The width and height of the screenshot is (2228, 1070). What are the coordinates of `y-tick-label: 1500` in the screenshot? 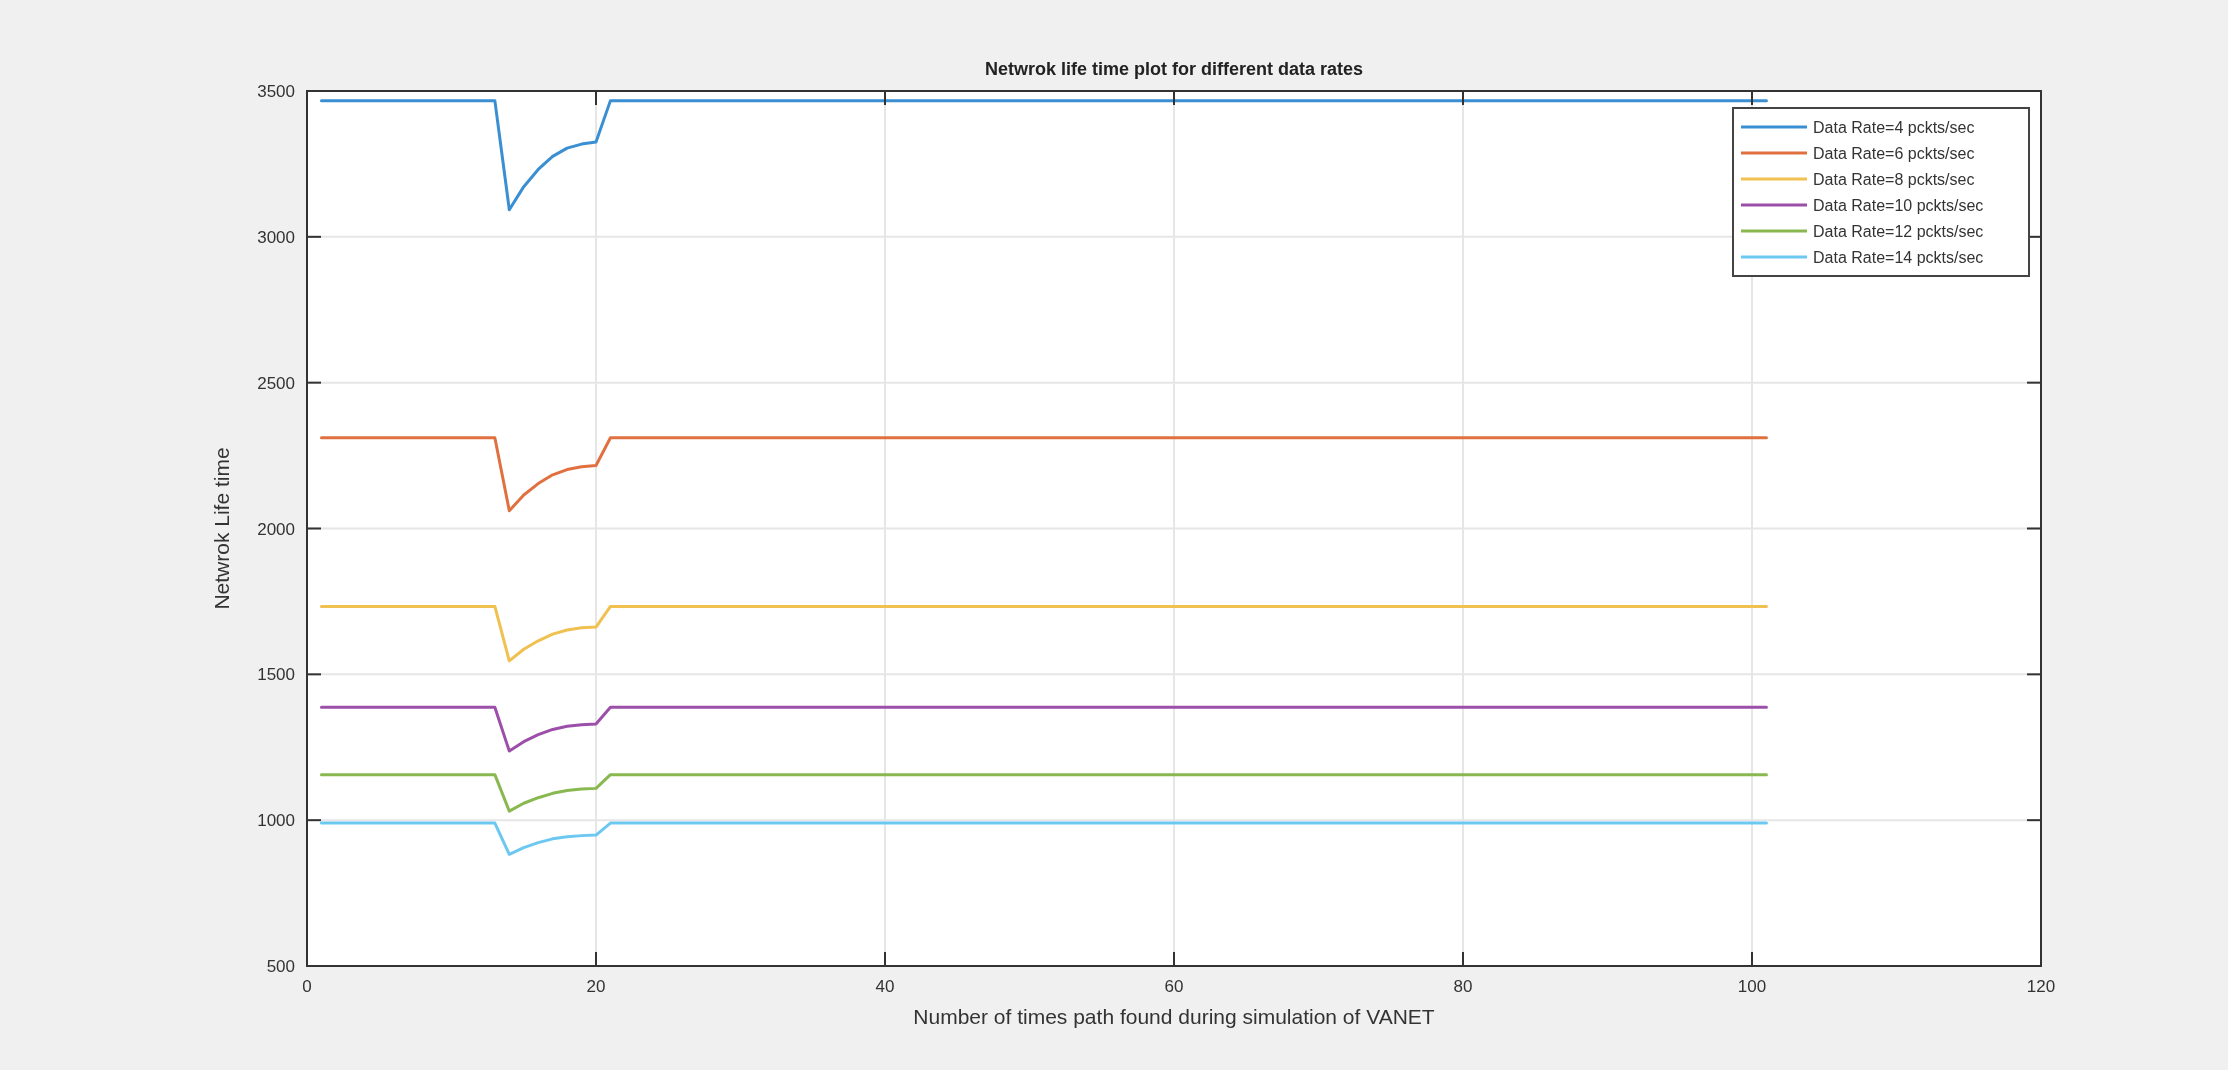 It's located at (276, 675).